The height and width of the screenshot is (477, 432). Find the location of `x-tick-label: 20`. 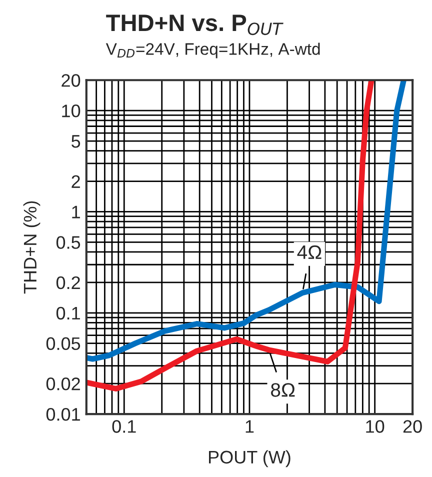

x-tick-label: 20 is located at coordinates (412, 426).